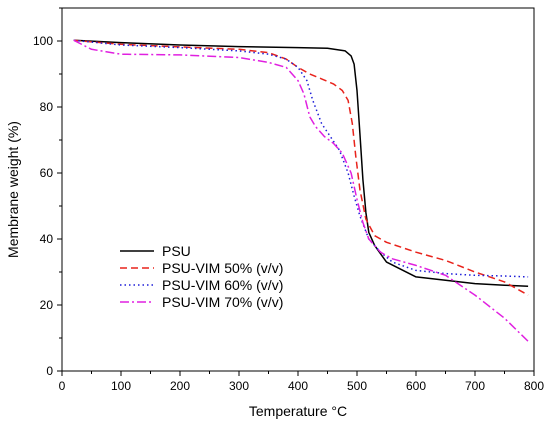  Describe the element at coordinates (47, 173) in the screenshot. I see `y-tick-label: 60` at that location.